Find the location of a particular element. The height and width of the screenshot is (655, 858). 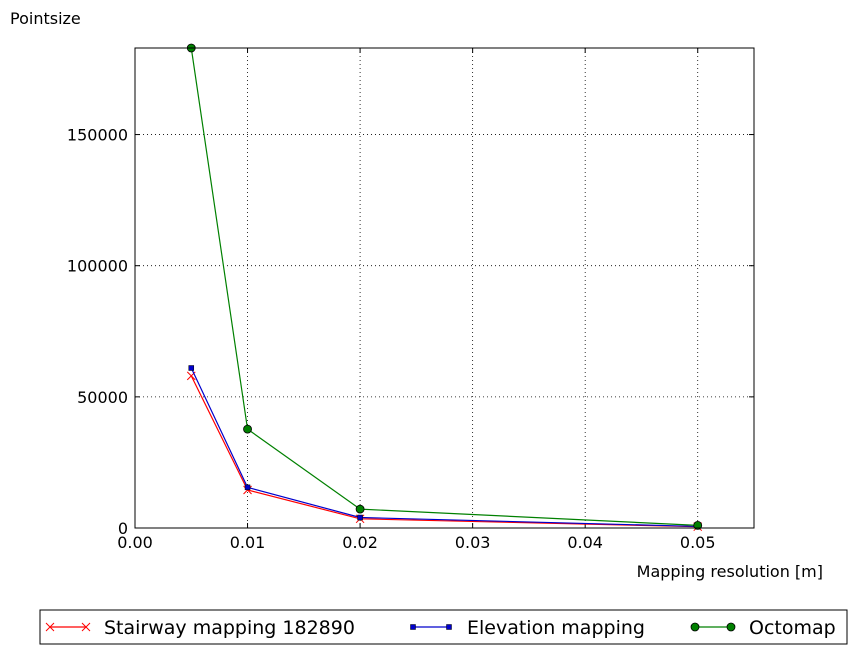

x-tick-label: 0.05 is located at coordinates (698, 542).